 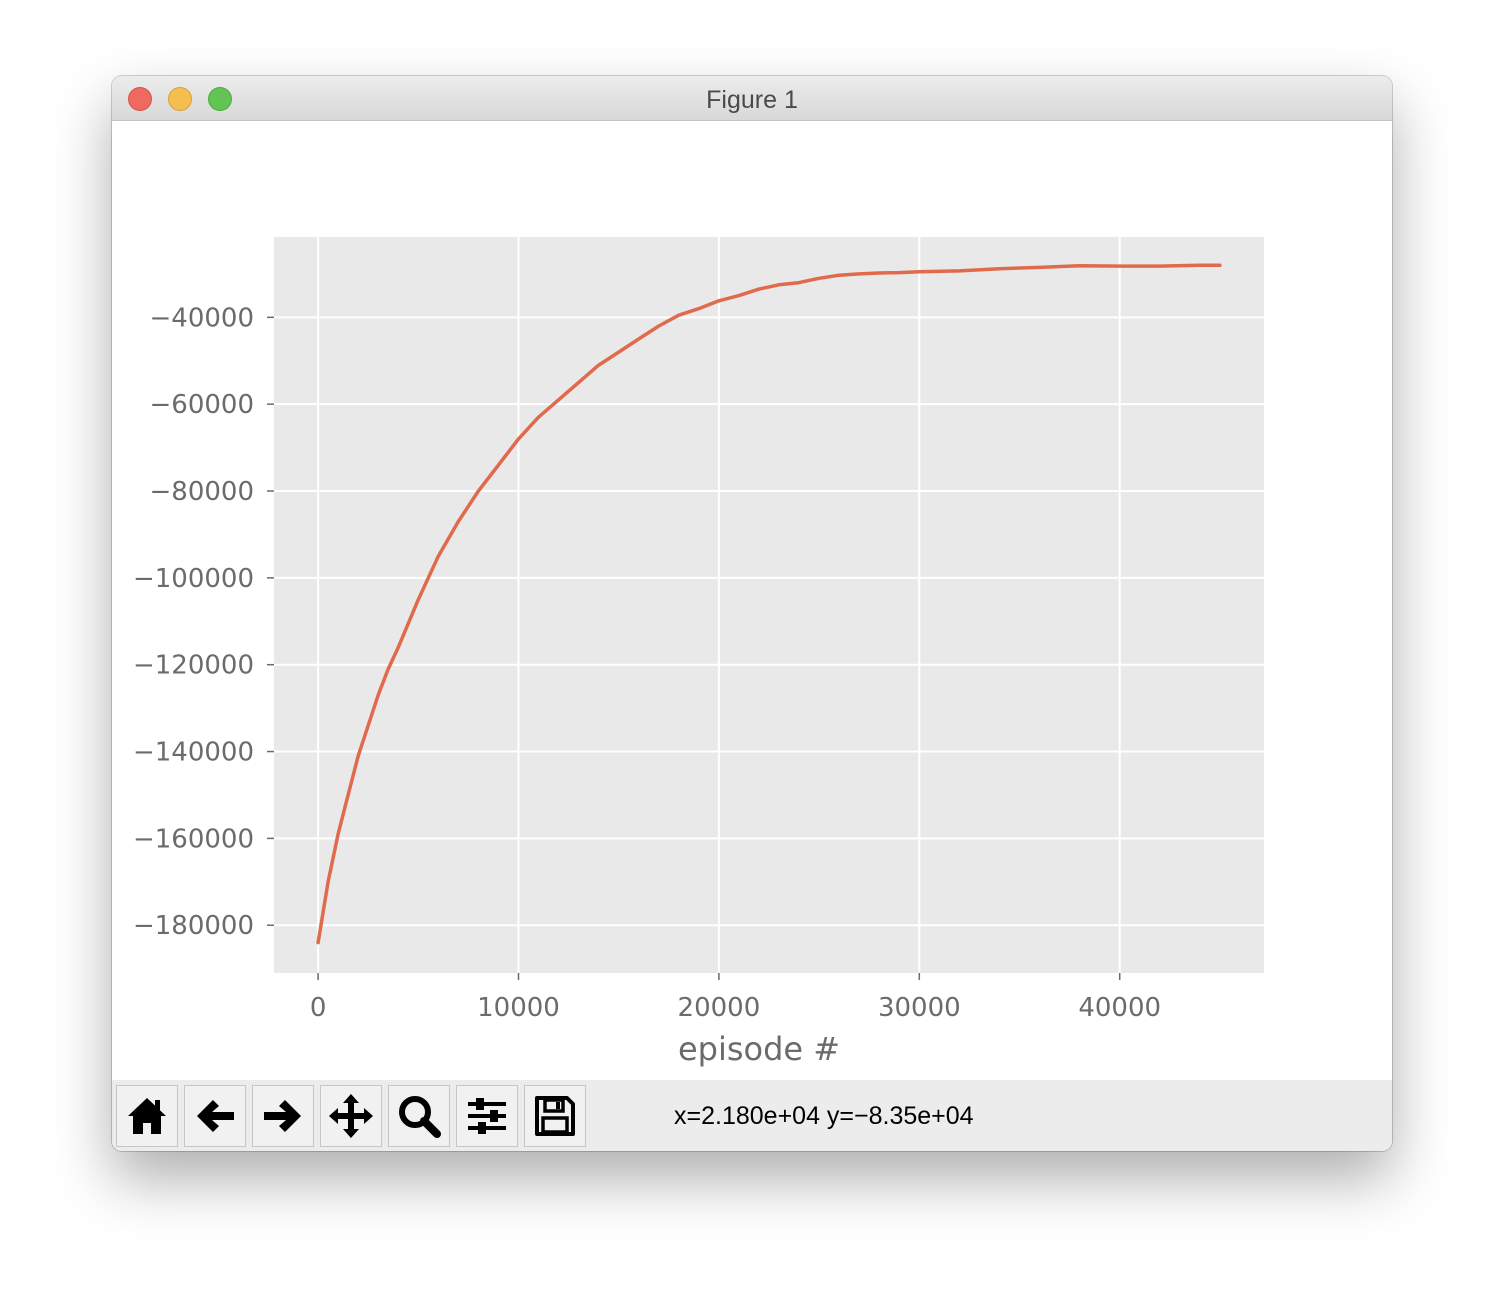 What do you see at coordinates (220, 99) in the screenshot?
I see `zoom-window-button` at bounding box center [220, 99].